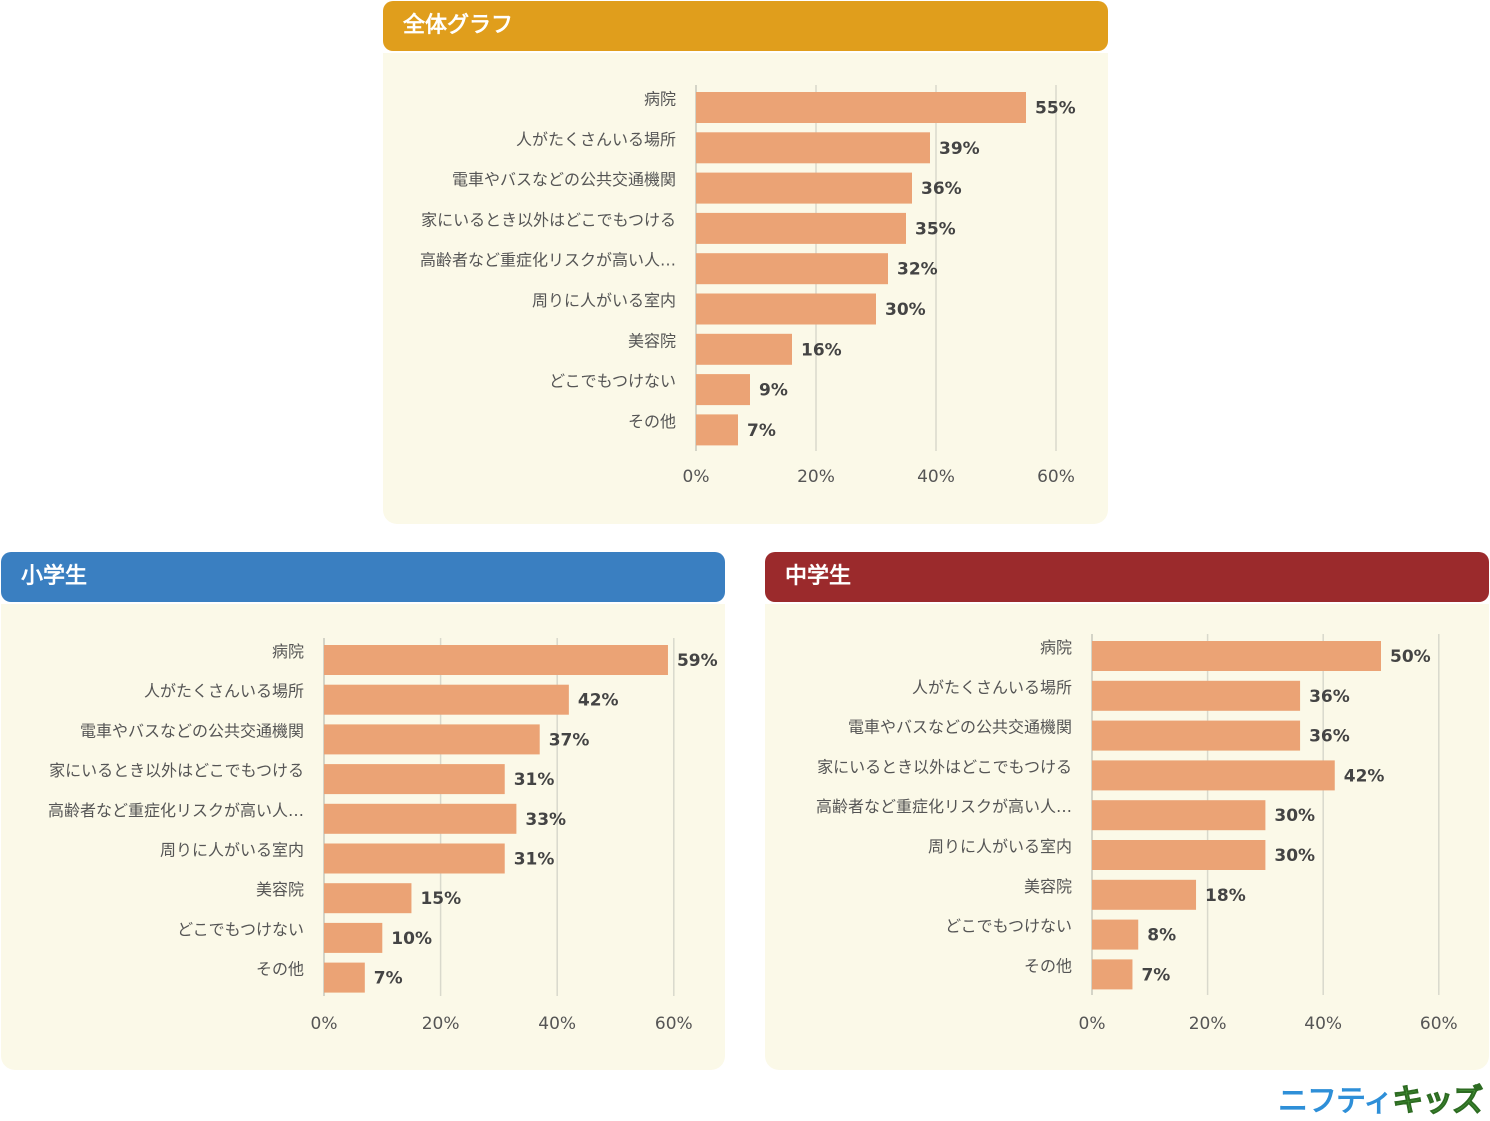  I want to click on data-label: 33%, so click(545, 820).